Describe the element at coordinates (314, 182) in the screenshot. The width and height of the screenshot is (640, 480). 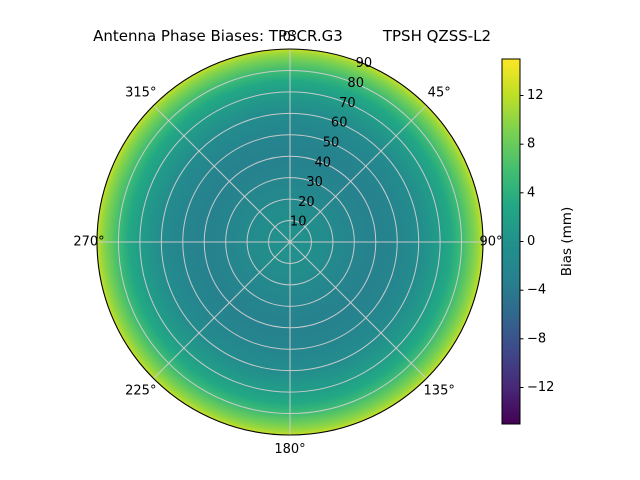
I see `r-tick-label-30: 30` at that location.